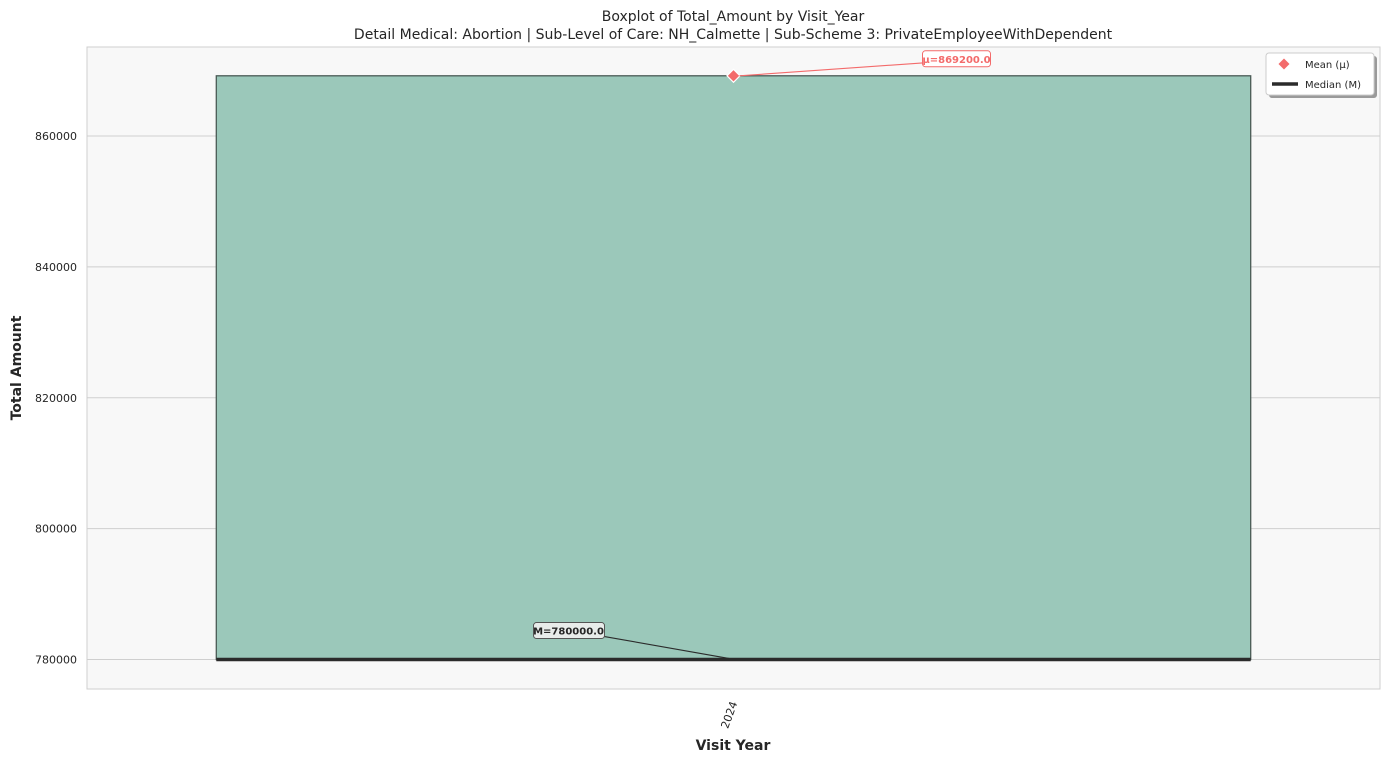  Describe the element at coordinates (56, 660) in the screenshot. I see `y-tick-label: 780000` at that location.